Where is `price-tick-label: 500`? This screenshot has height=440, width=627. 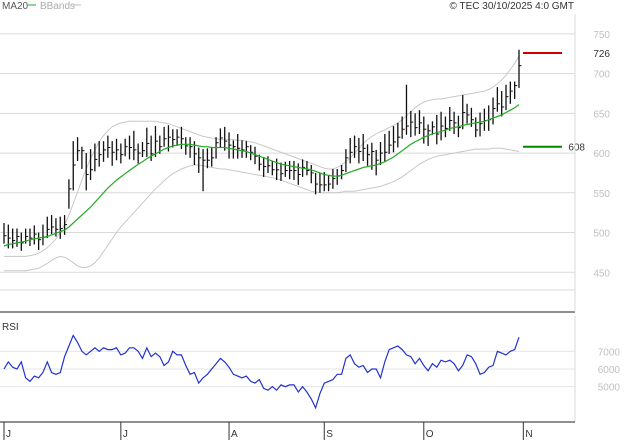
price-tick-label: 500 is located at coordinates (601, 234).